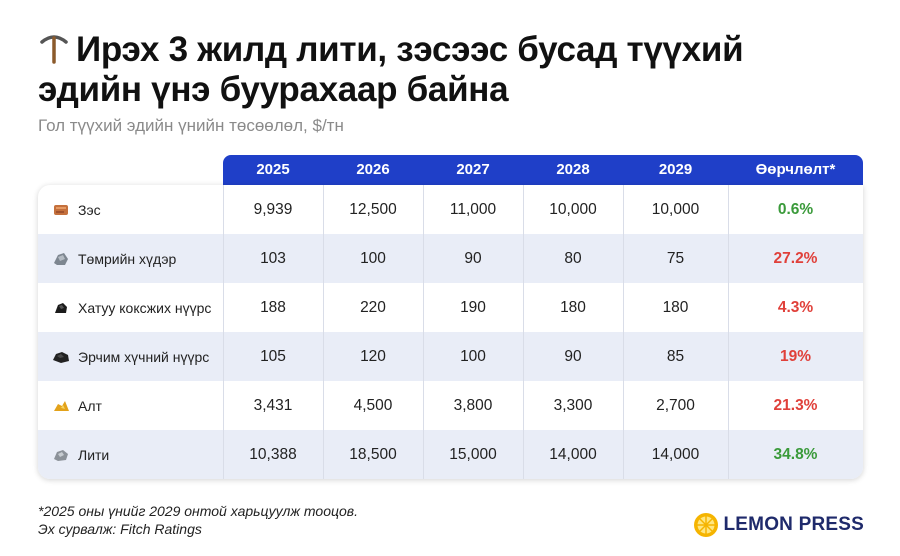 The width and height of the screenshot is (900, 556). I want to click on price-cell: 11,000, so click(473, 209).